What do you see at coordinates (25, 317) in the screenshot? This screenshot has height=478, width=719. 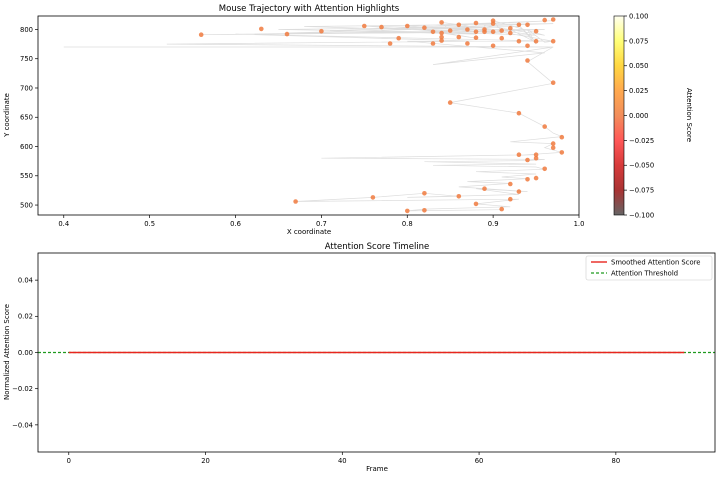 I see `y-tick-label: 0.02` at bounding box center [25, 317].